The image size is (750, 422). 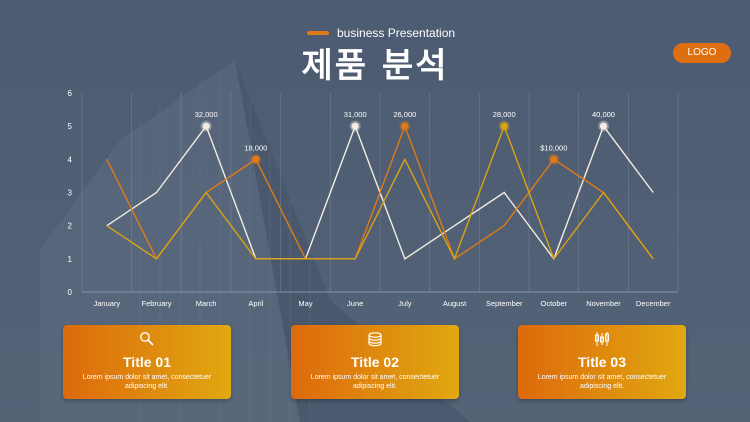 What do you see at coordinates (70, 226) in the screenshot?
I see `y-tick-label: 2` at bounding box center [70, 226].